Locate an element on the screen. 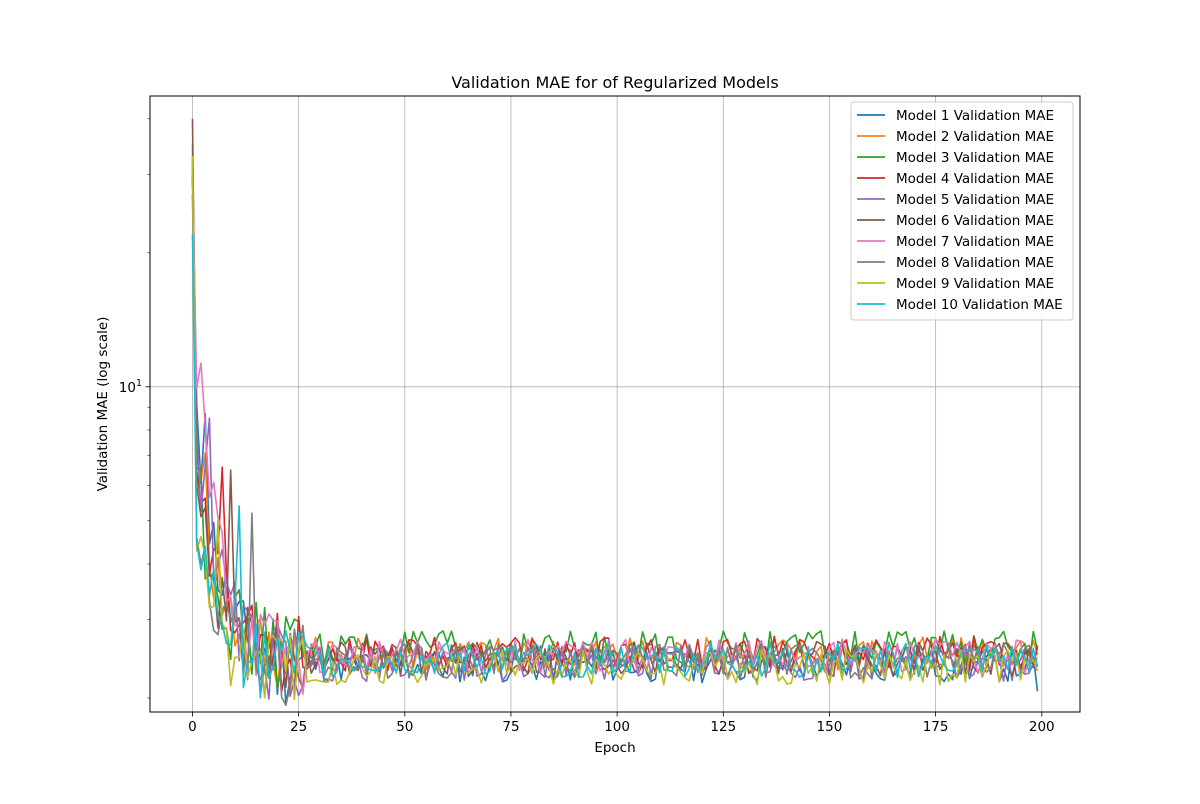  legend-label: Model 10 Validation MAE is located at coordinates (979, 305).